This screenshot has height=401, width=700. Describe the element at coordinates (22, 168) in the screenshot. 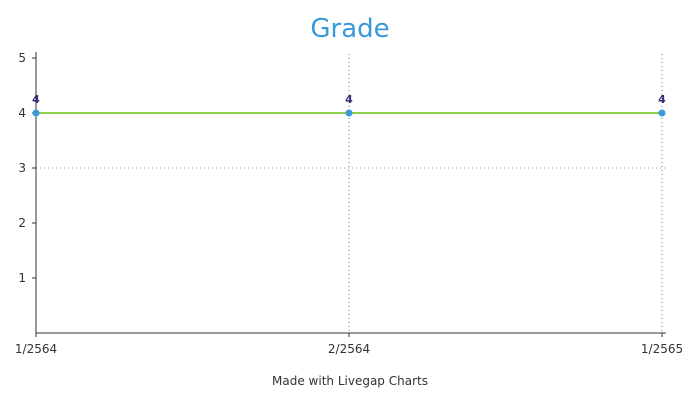

I see `y-tick-label: 3` at that location.